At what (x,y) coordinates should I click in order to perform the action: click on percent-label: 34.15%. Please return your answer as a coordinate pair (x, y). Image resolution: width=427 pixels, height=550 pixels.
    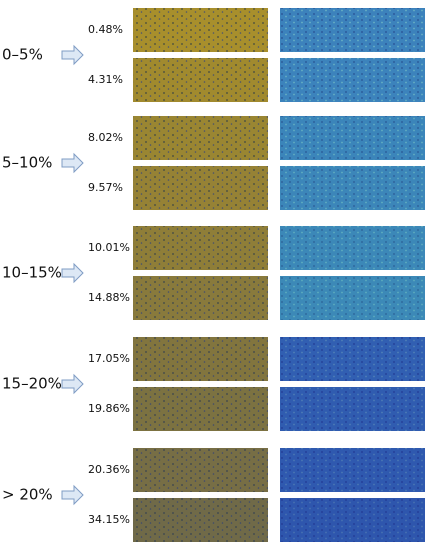
    Looking at the image, I should click on (109, 519).